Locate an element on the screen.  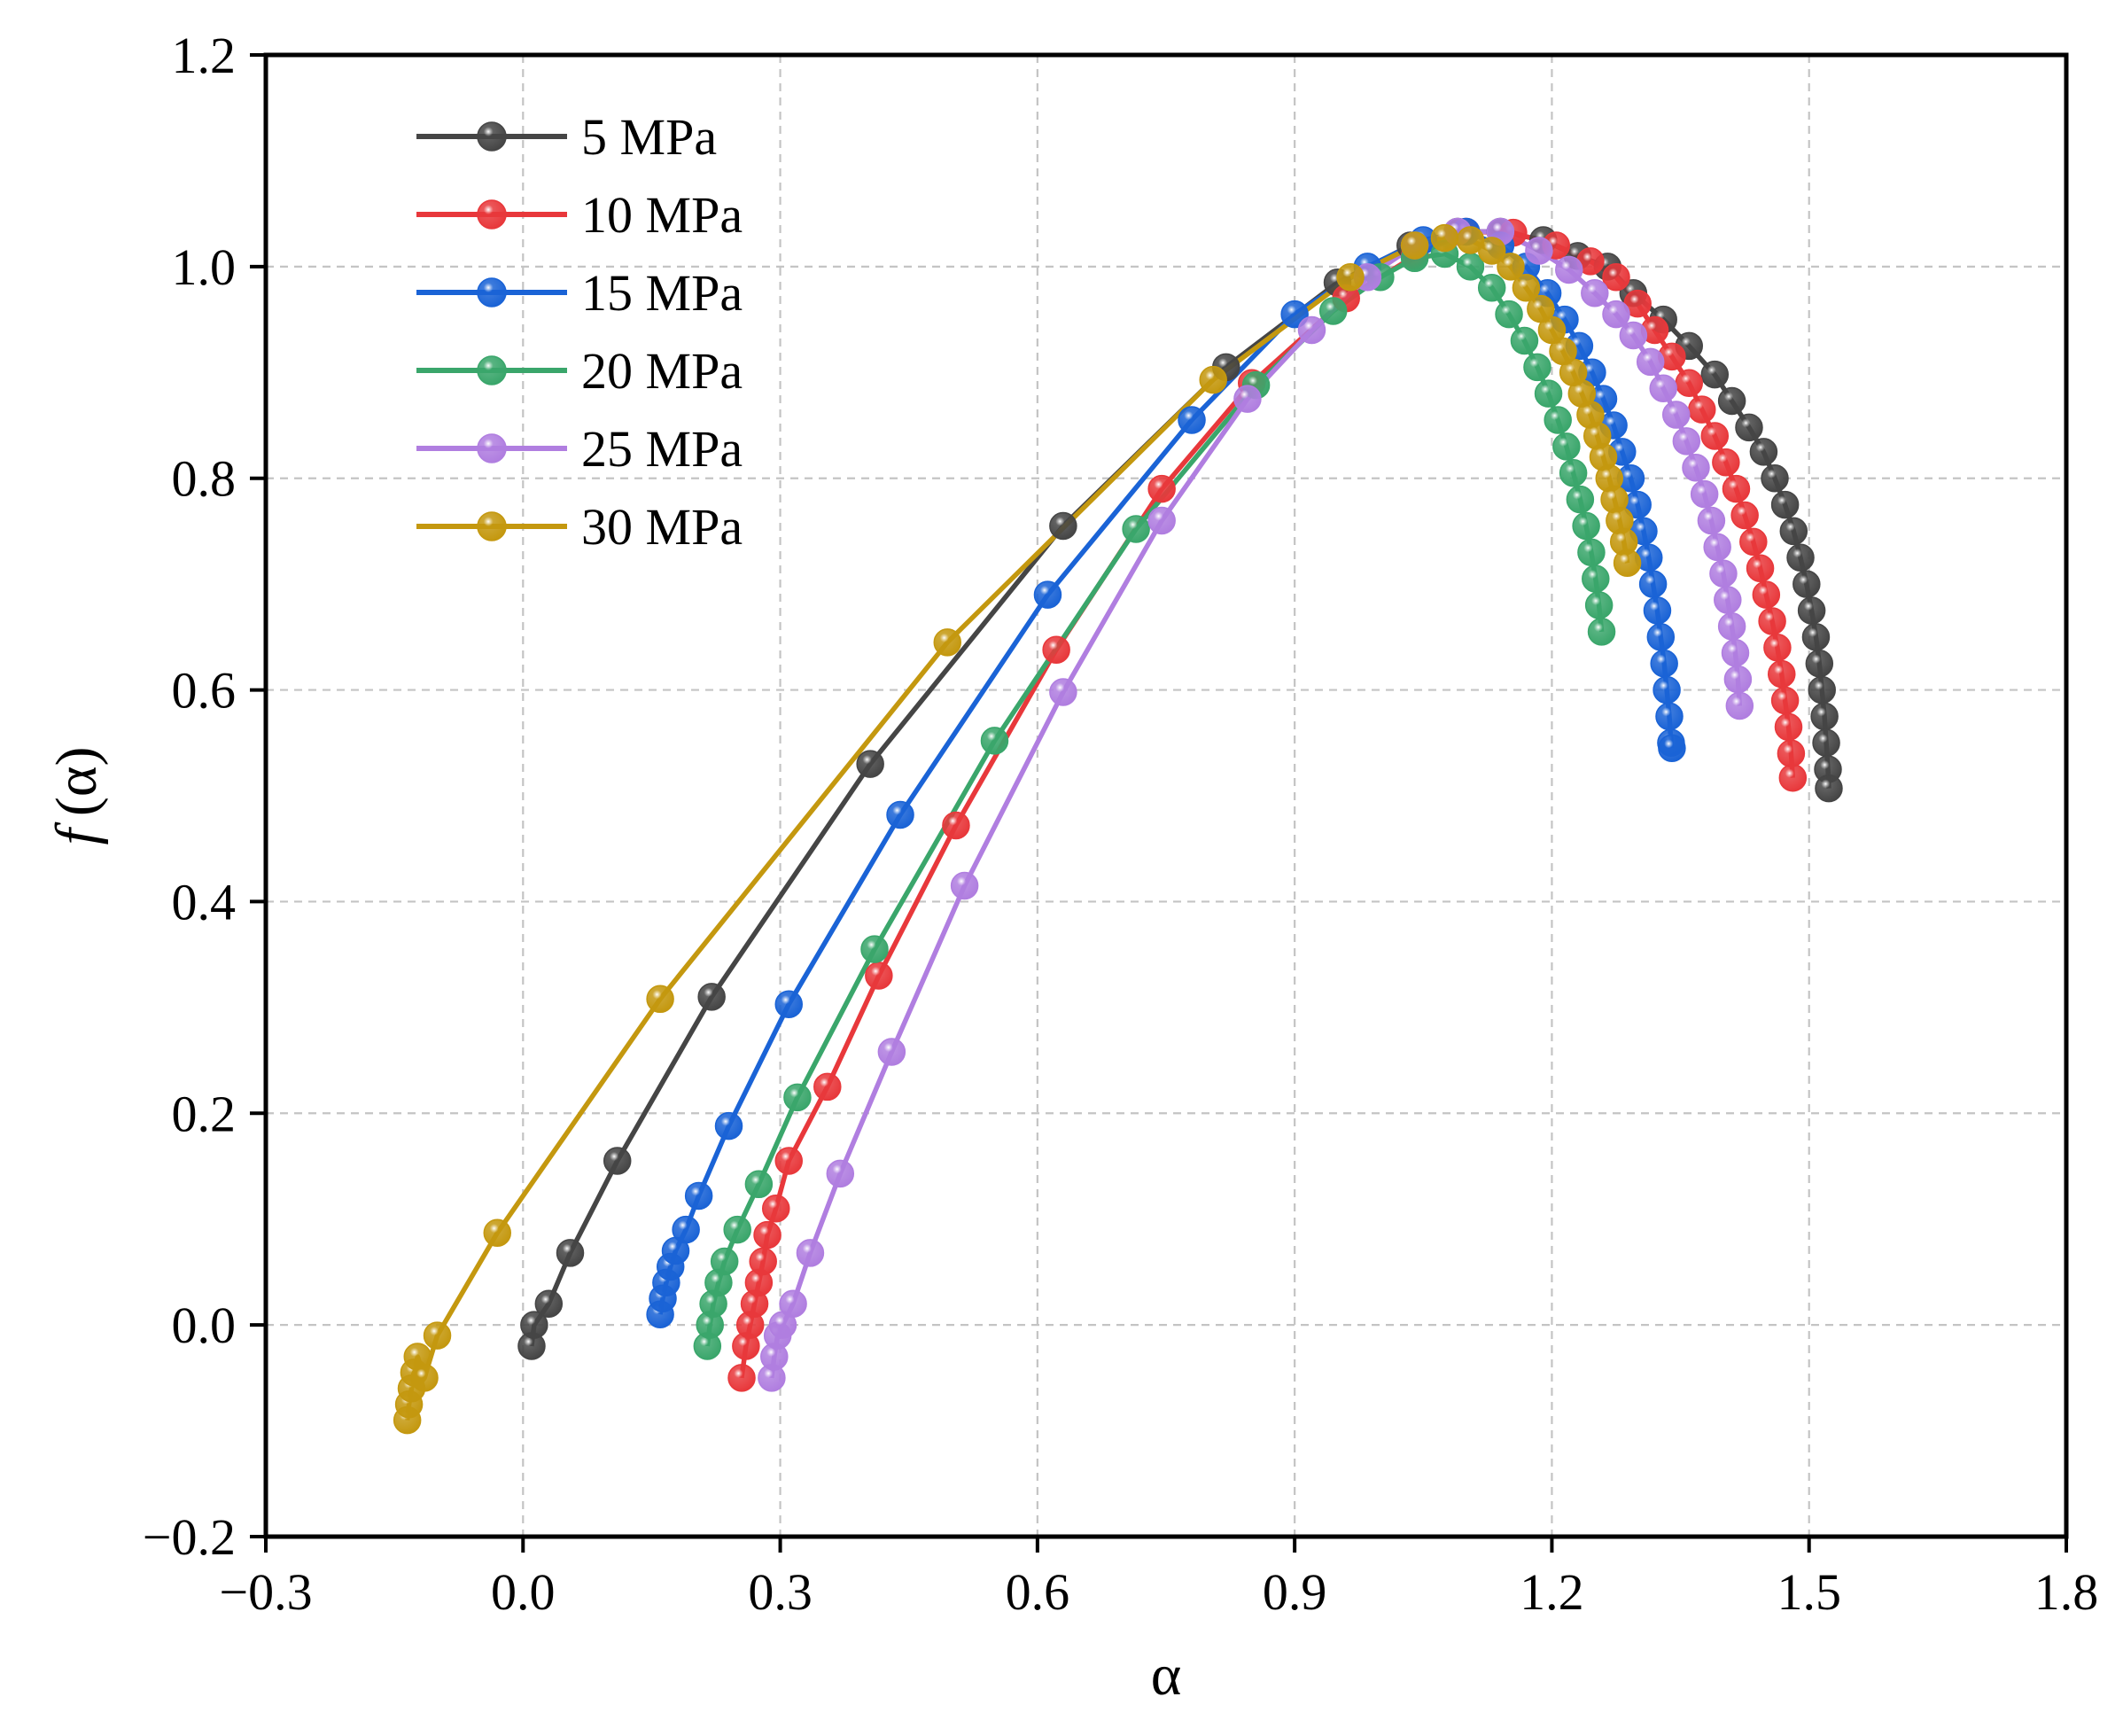
legend-marker-10-mpa is located at coordinates (492, 214).